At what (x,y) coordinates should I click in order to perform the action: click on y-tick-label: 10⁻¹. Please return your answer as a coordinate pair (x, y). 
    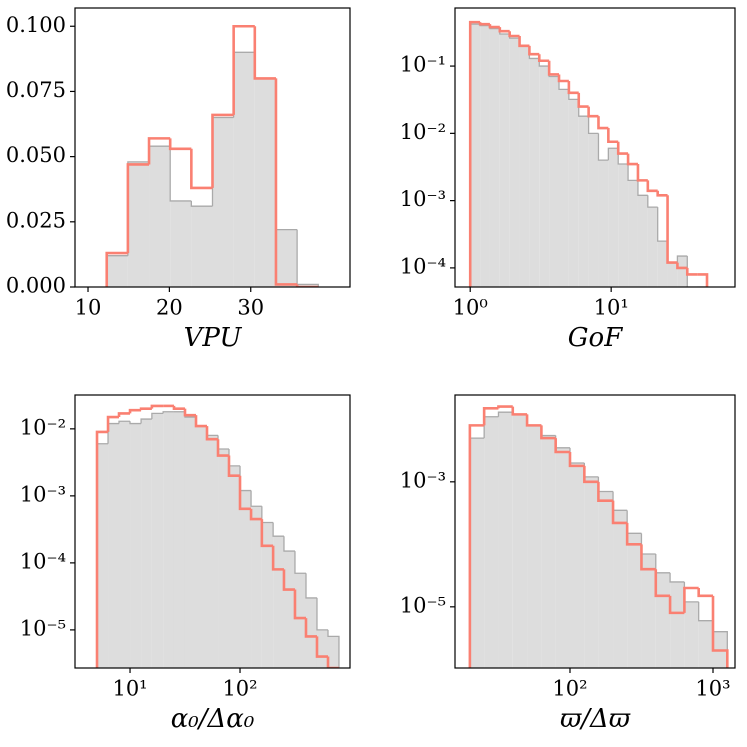
    Looking at the image, I should click on (423, 65).